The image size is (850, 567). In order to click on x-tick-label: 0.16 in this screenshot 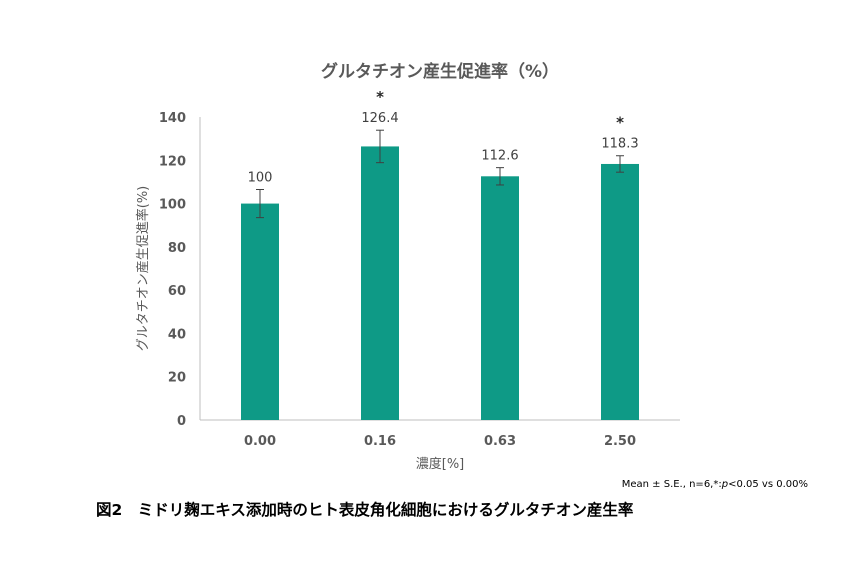, I will do `click(380, 441)`.